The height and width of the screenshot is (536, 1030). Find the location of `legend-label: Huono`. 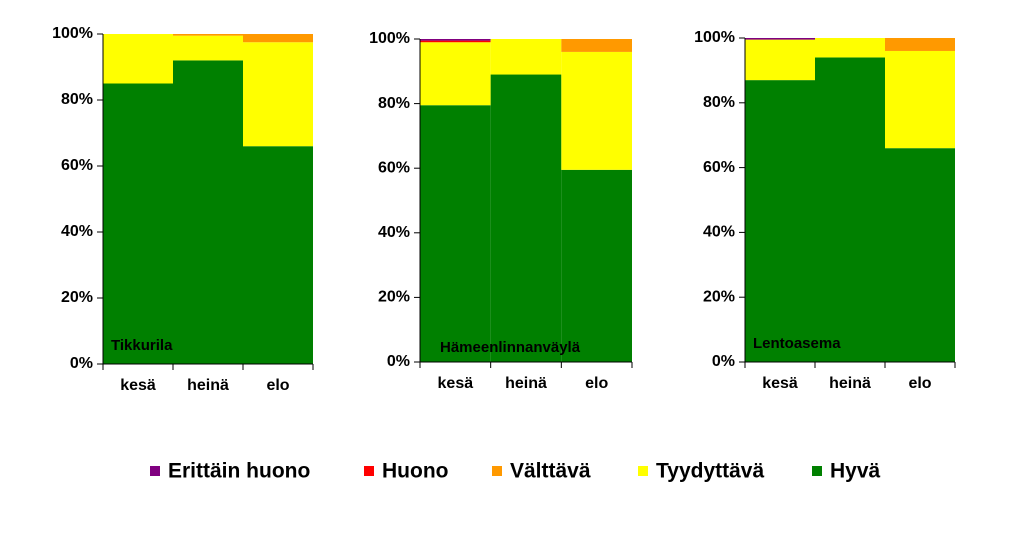

legend-label: Huono is located at coordinates (415, 471).